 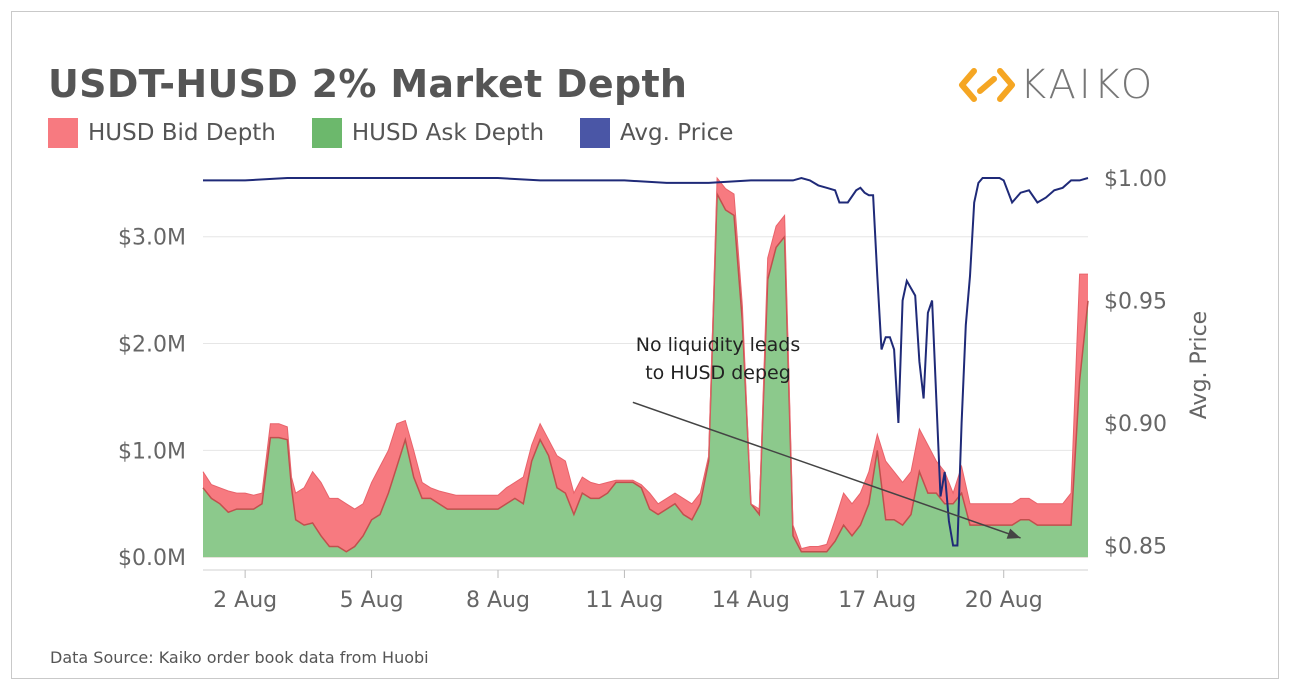 What do you see at coordinates (595, 133) in the screenshot?
I see `legend-swatch-price` at bounding box center [595, 133].